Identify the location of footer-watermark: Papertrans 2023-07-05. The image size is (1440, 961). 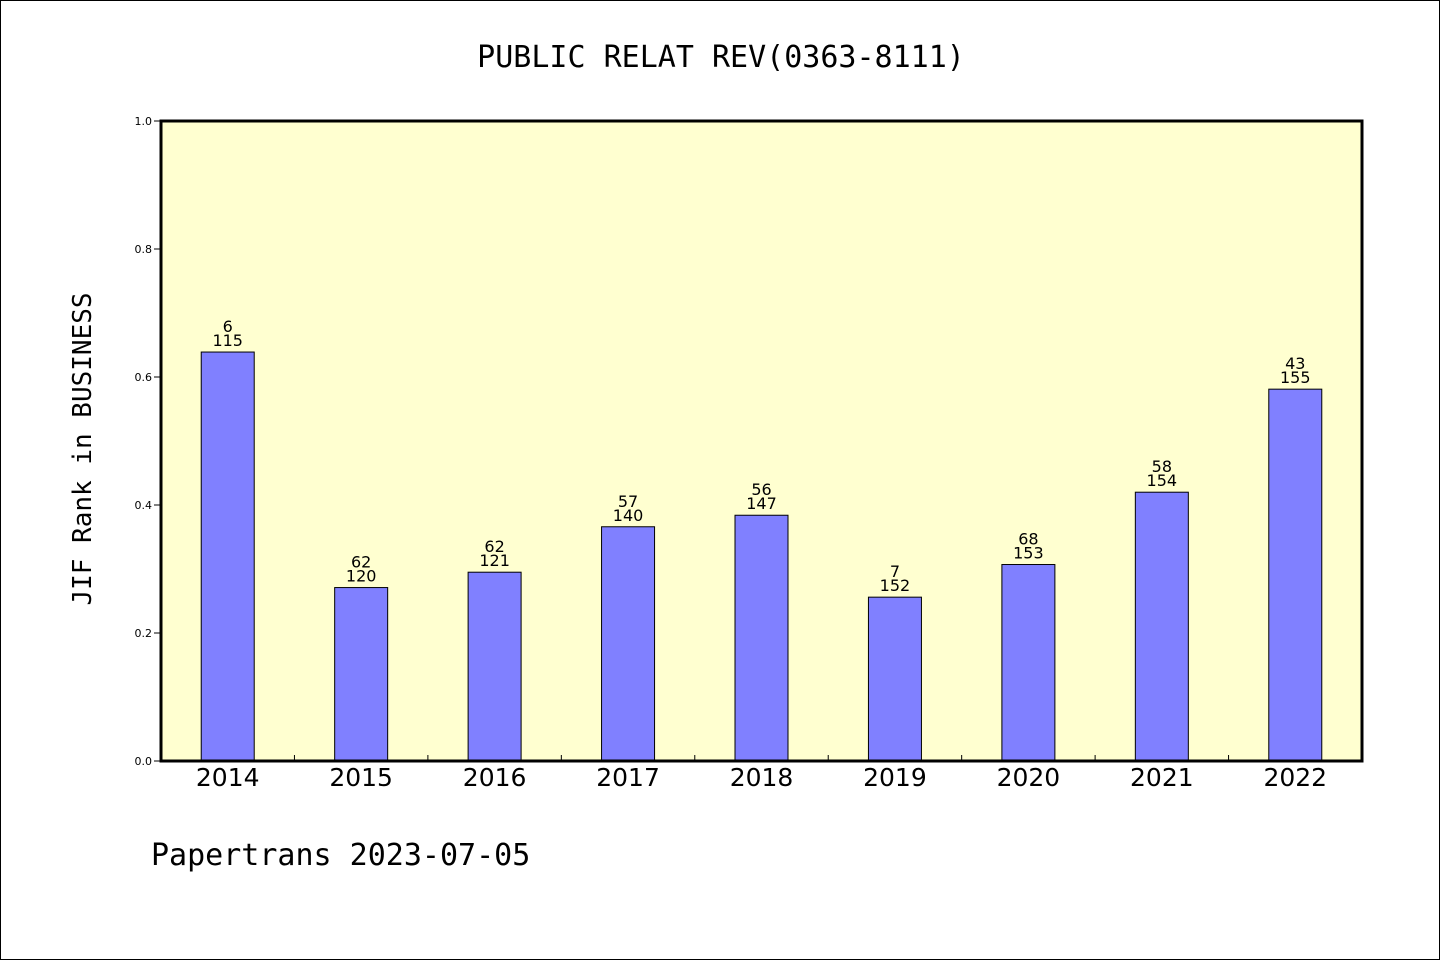
(340, 855).